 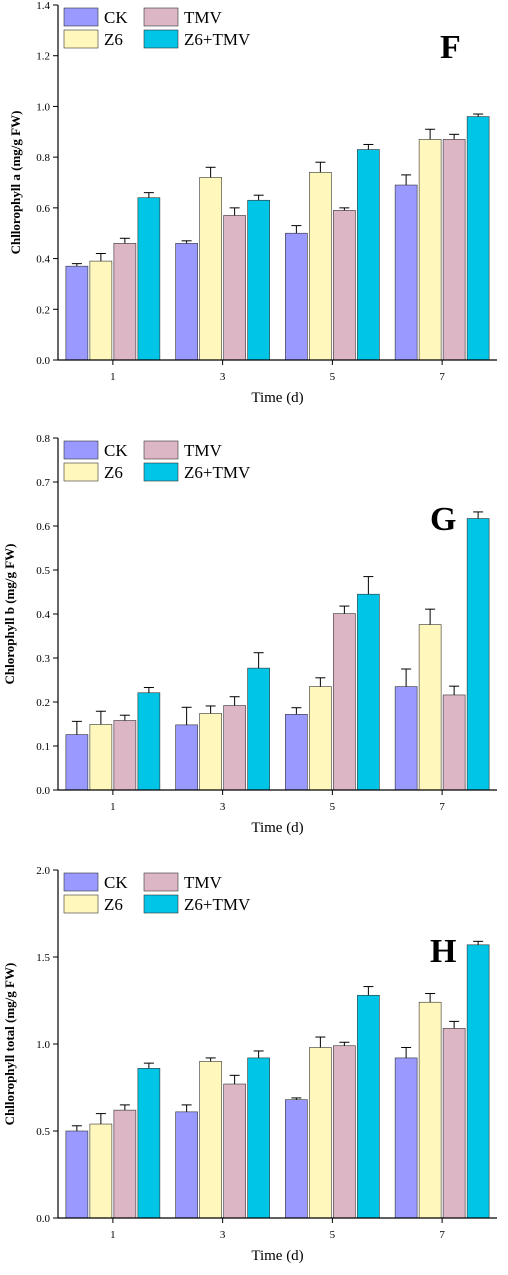 I want to click on y-tick-label: 0.3, so click(x=43, y=659).